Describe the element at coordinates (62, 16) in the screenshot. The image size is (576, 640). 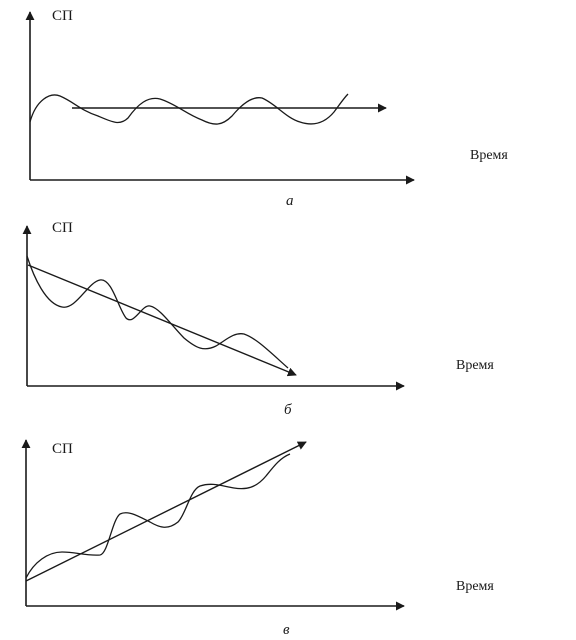
I see `panel-a-y-label: СП` at that location.